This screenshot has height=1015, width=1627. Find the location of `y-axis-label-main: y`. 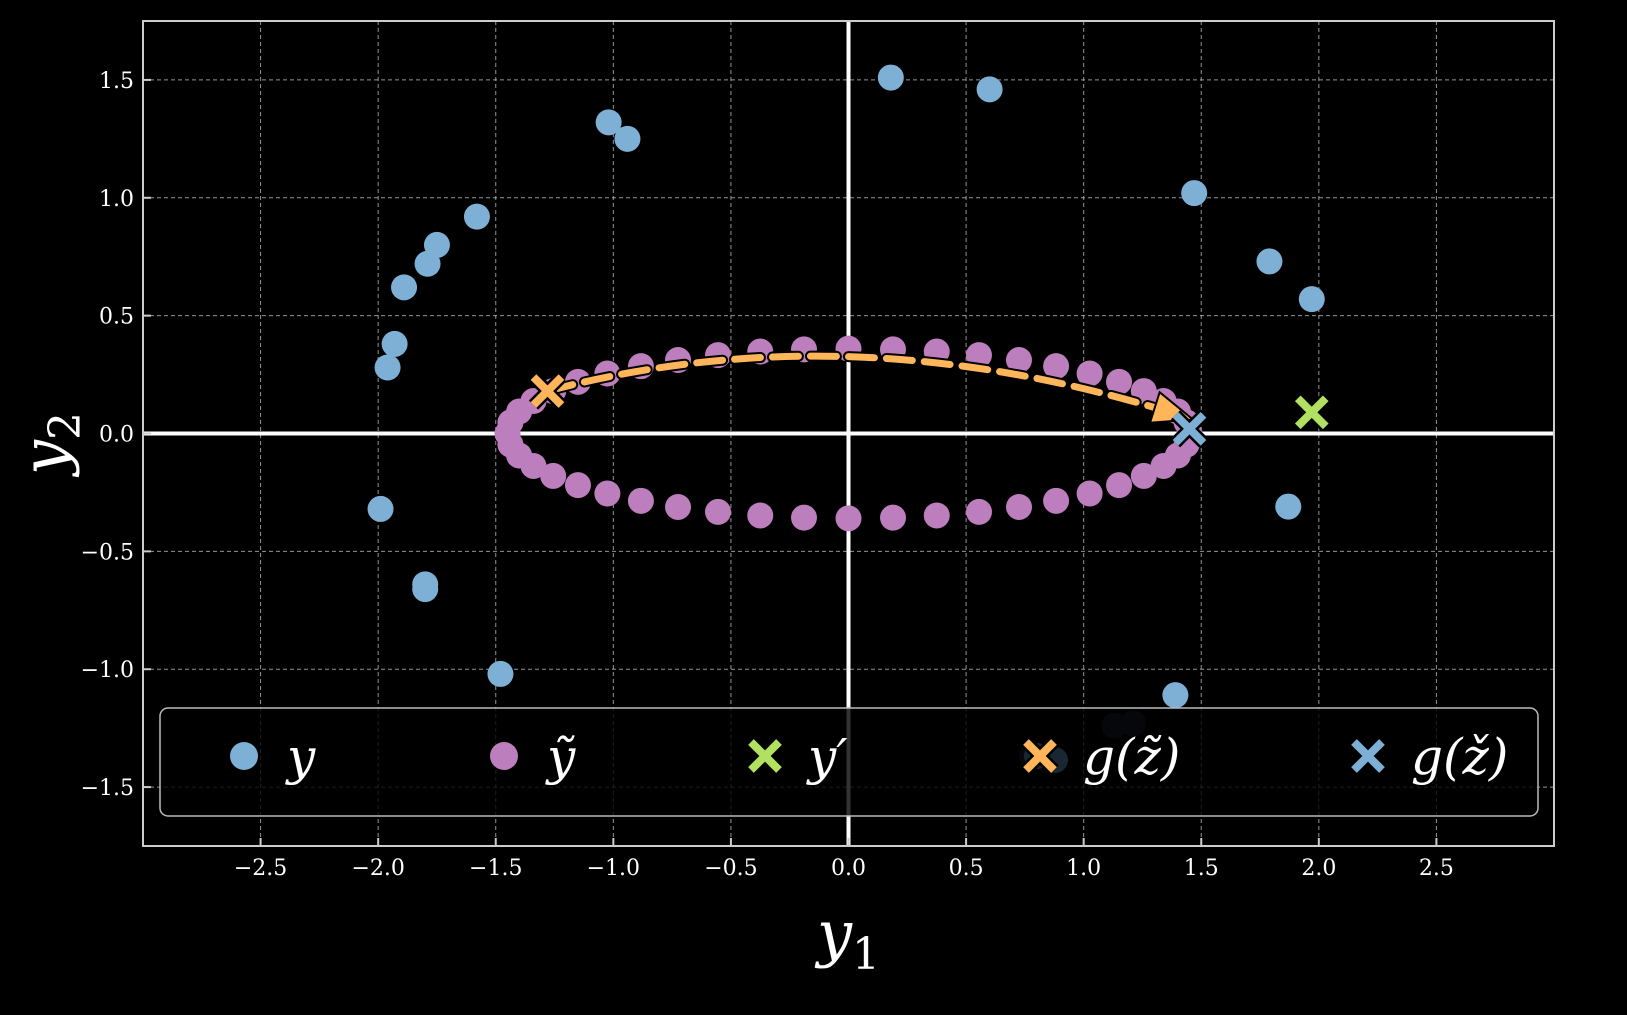

y-axis-label-main: y is located at coordinates (44, 458).